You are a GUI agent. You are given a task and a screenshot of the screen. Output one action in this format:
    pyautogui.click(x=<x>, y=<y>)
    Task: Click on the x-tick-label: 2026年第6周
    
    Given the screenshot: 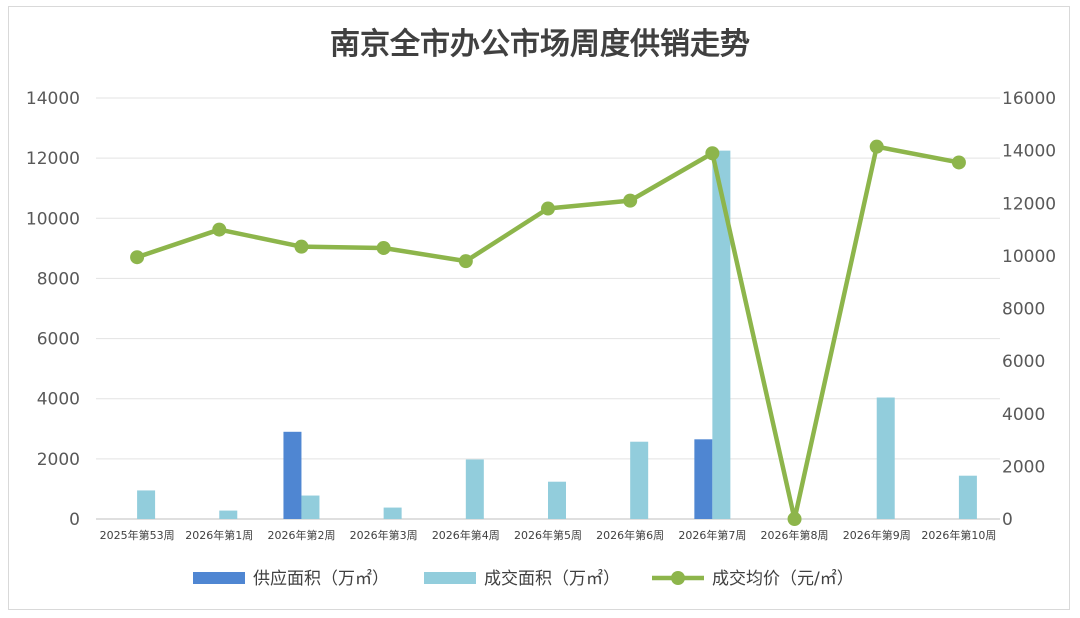 What is the action you would take?
    pyautogui.click(x=630, y=535)
    